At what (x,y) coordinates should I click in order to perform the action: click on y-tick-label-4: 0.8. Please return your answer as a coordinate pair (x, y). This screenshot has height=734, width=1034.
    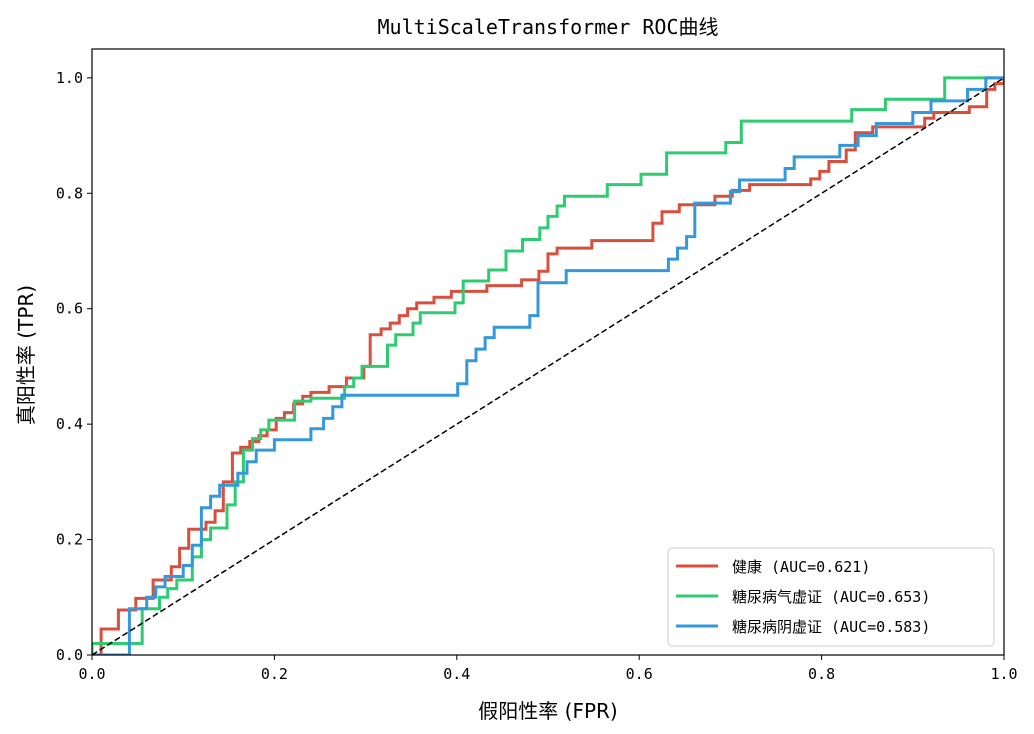
    Looking at the image, I should click on (69, 193).